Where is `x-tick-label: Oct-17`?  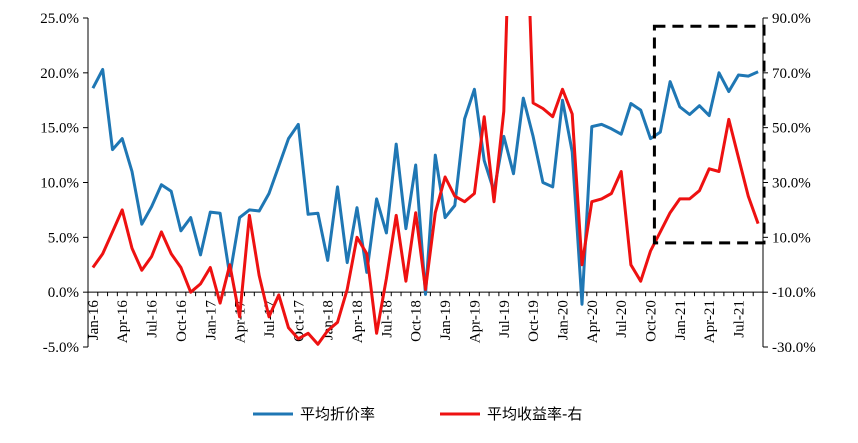
x-tick-label: Oct-17 is located at coordinates (299, 321).